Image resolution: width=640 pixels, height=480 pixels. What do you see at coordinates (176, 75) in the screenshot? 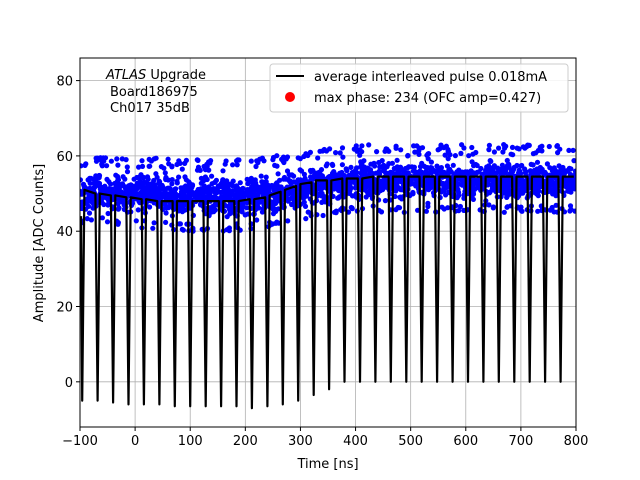
I see `annotation-upgrade: Upgrade` at bounding box center [176, 75].